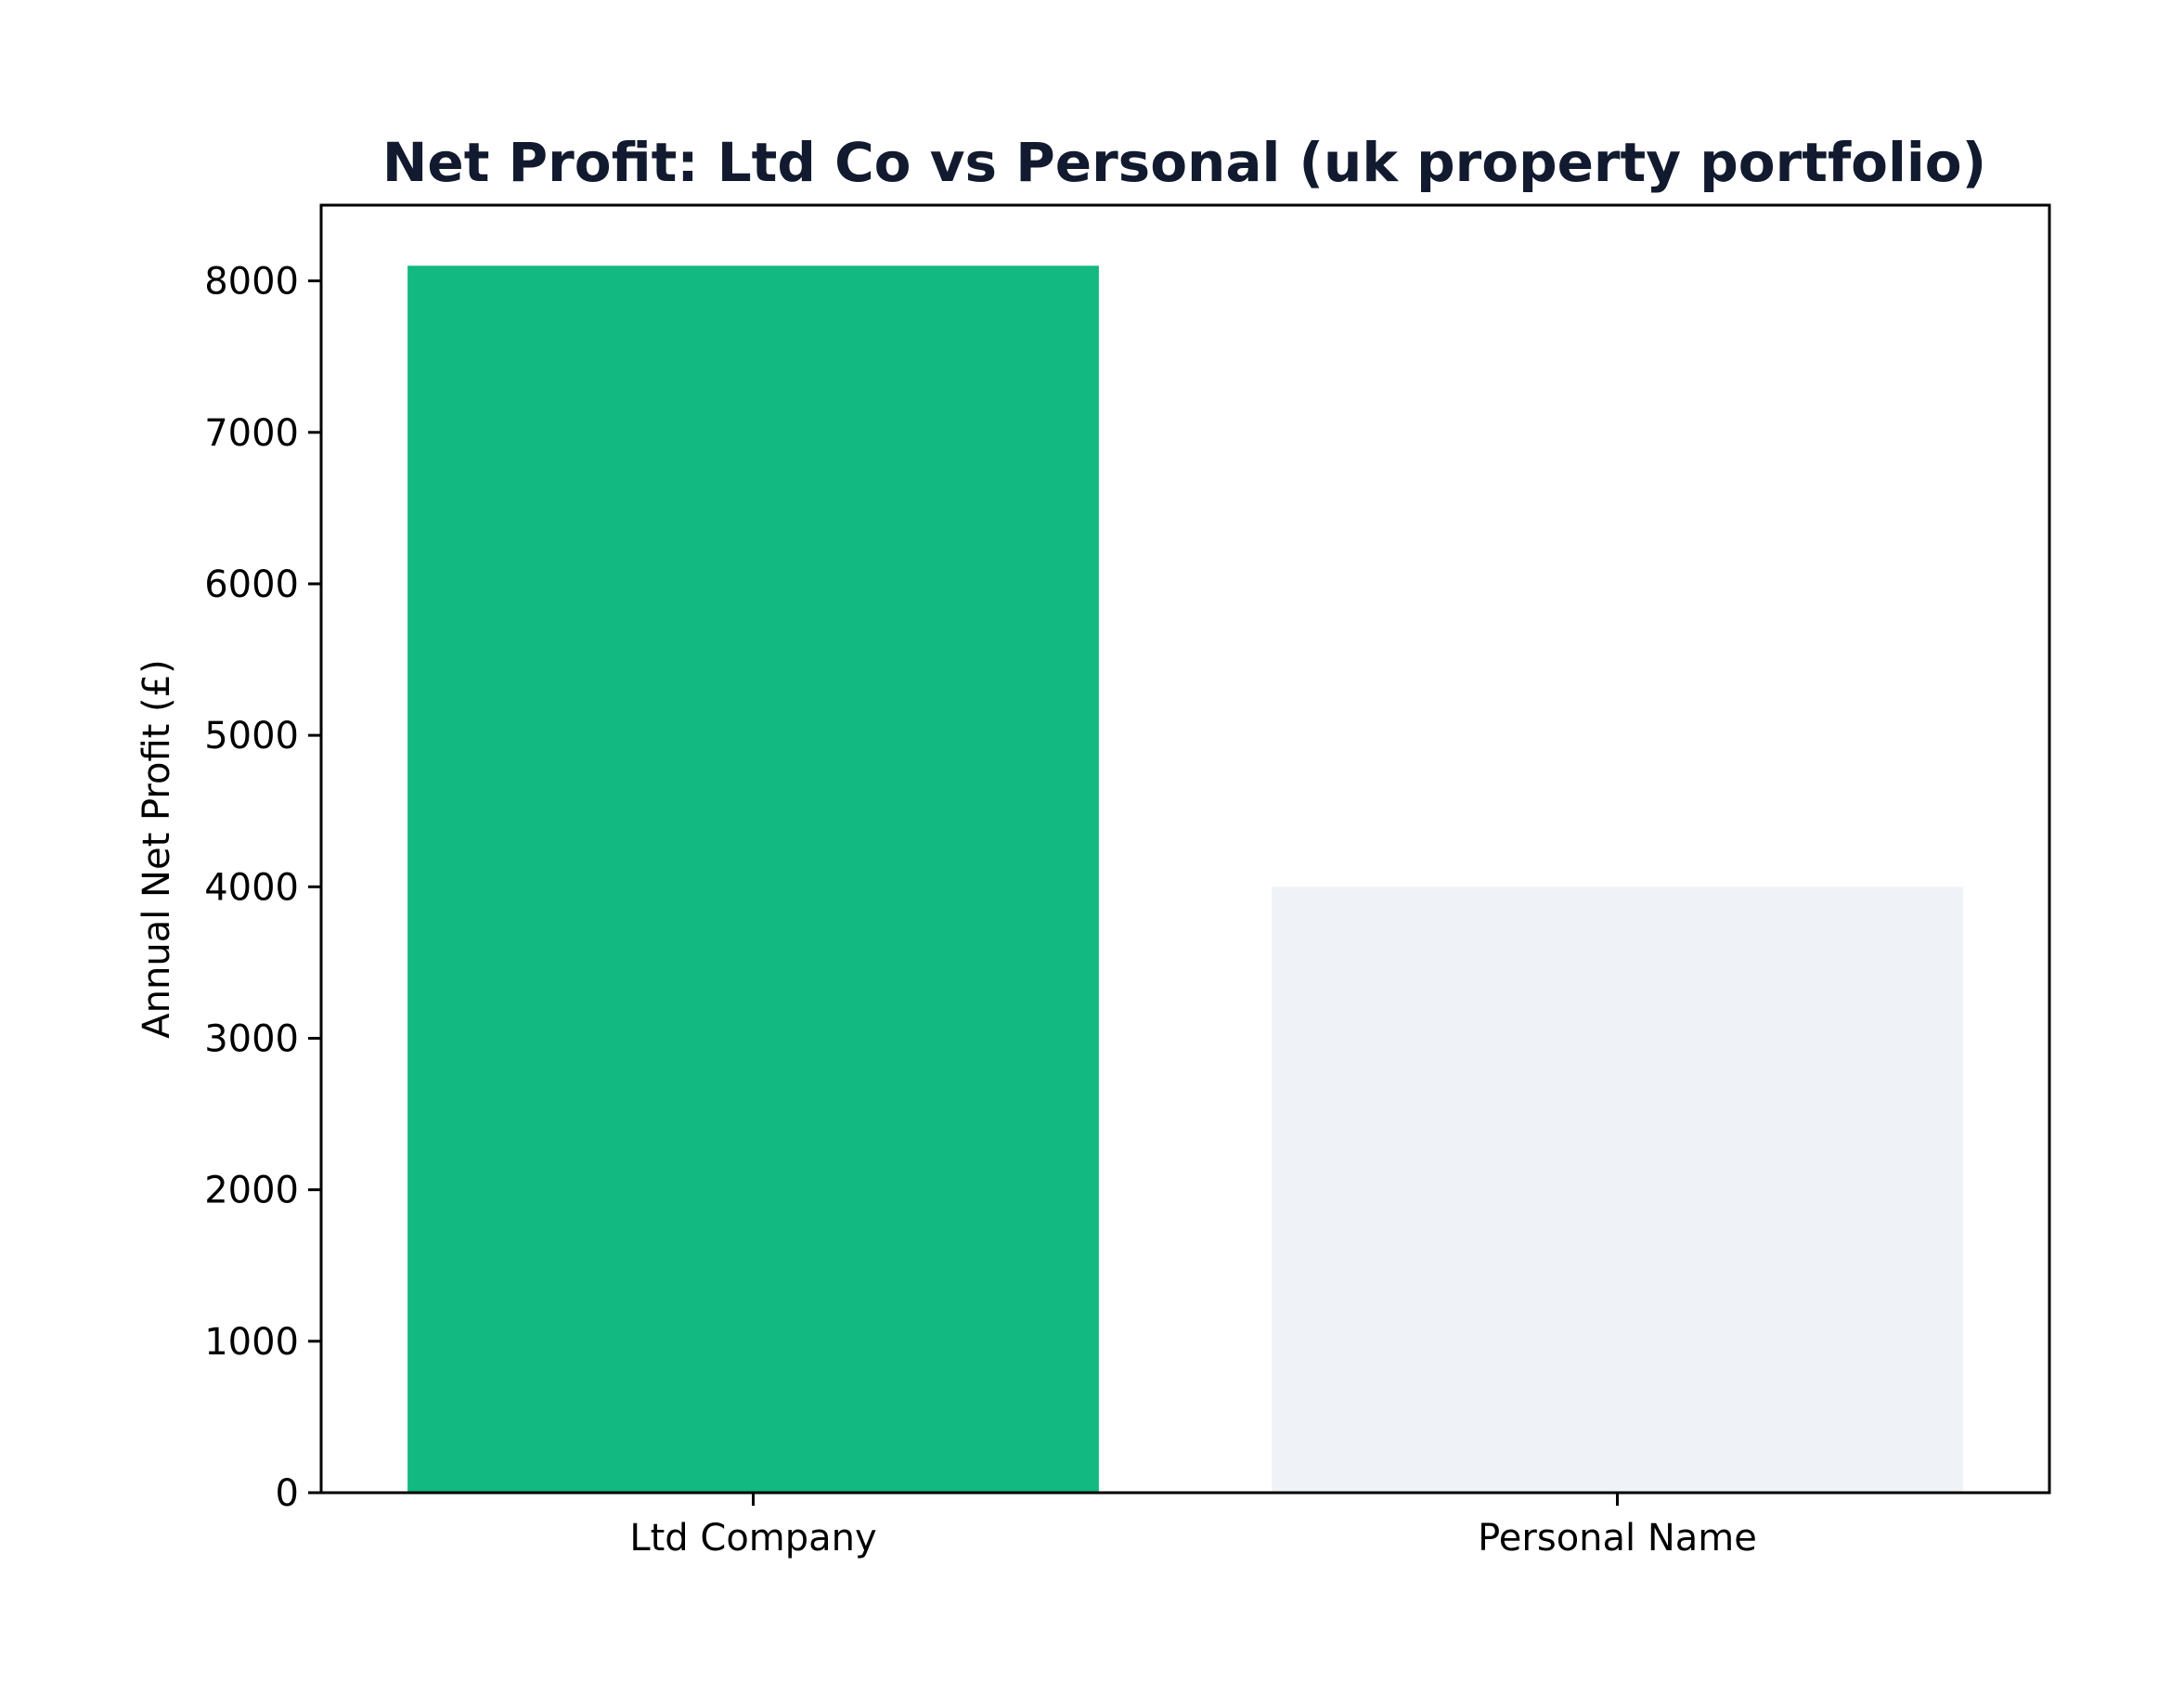 This screenshot has height=1696, width=2184. Describe the element at coordinates (251, 1191) in the screenshot. I see `y-tick-label: 2000` at that location.